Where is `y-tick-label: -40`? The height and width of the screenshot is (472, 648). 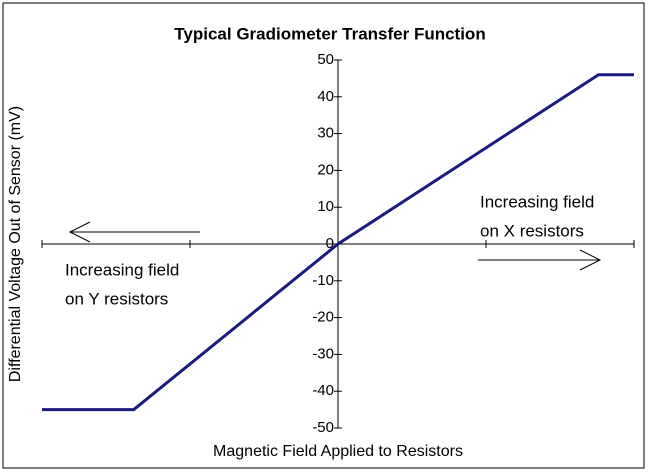 y-tick-label: -40 is located at coordinates (323, 390).